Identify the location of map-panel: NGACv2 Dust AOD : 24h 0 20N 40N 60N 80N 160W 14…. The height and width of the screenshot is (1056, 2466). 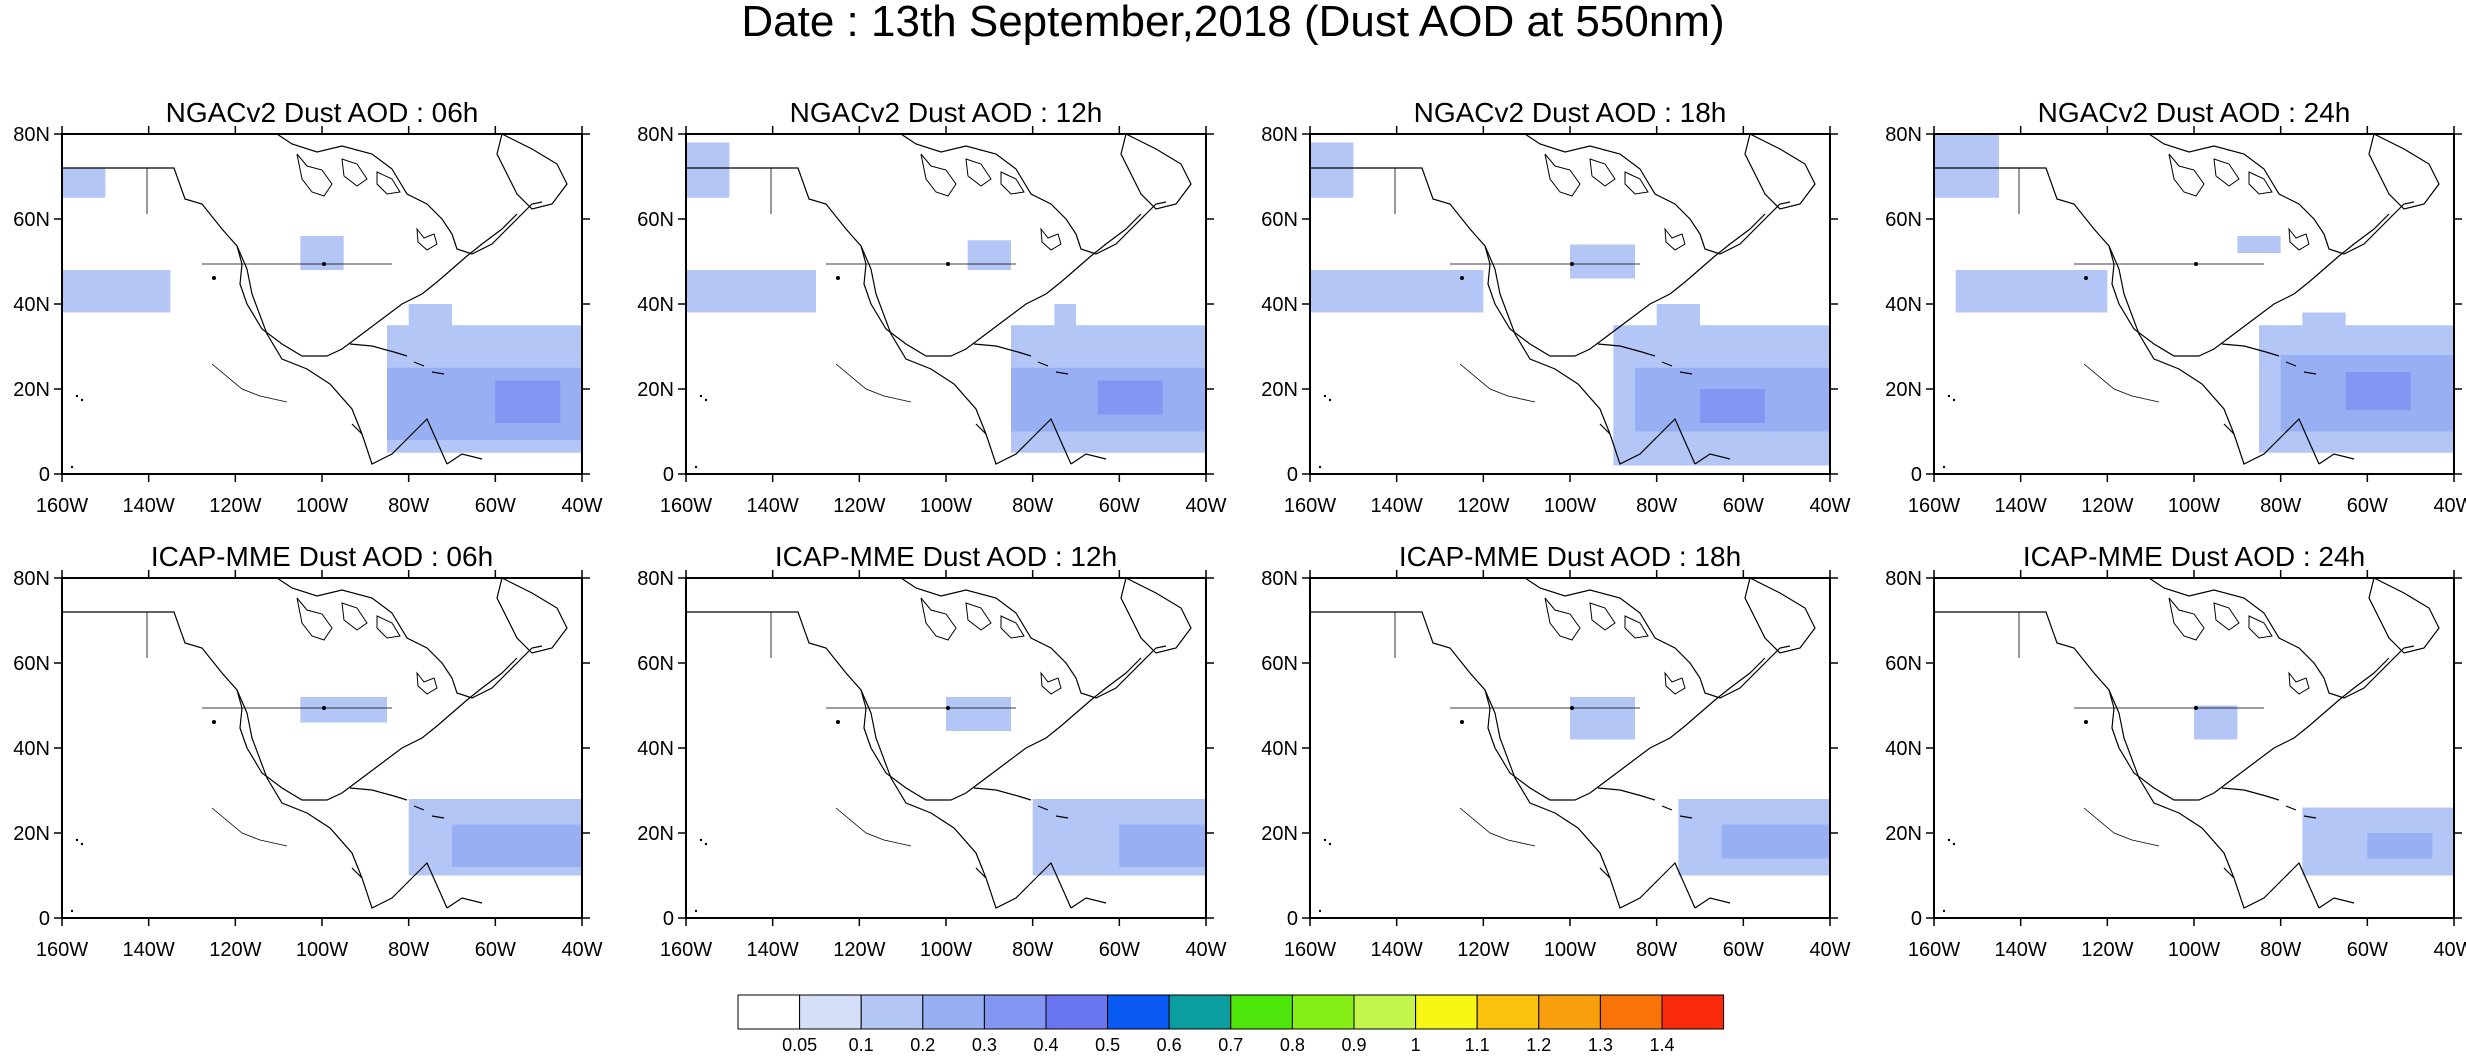
(2175, 307).